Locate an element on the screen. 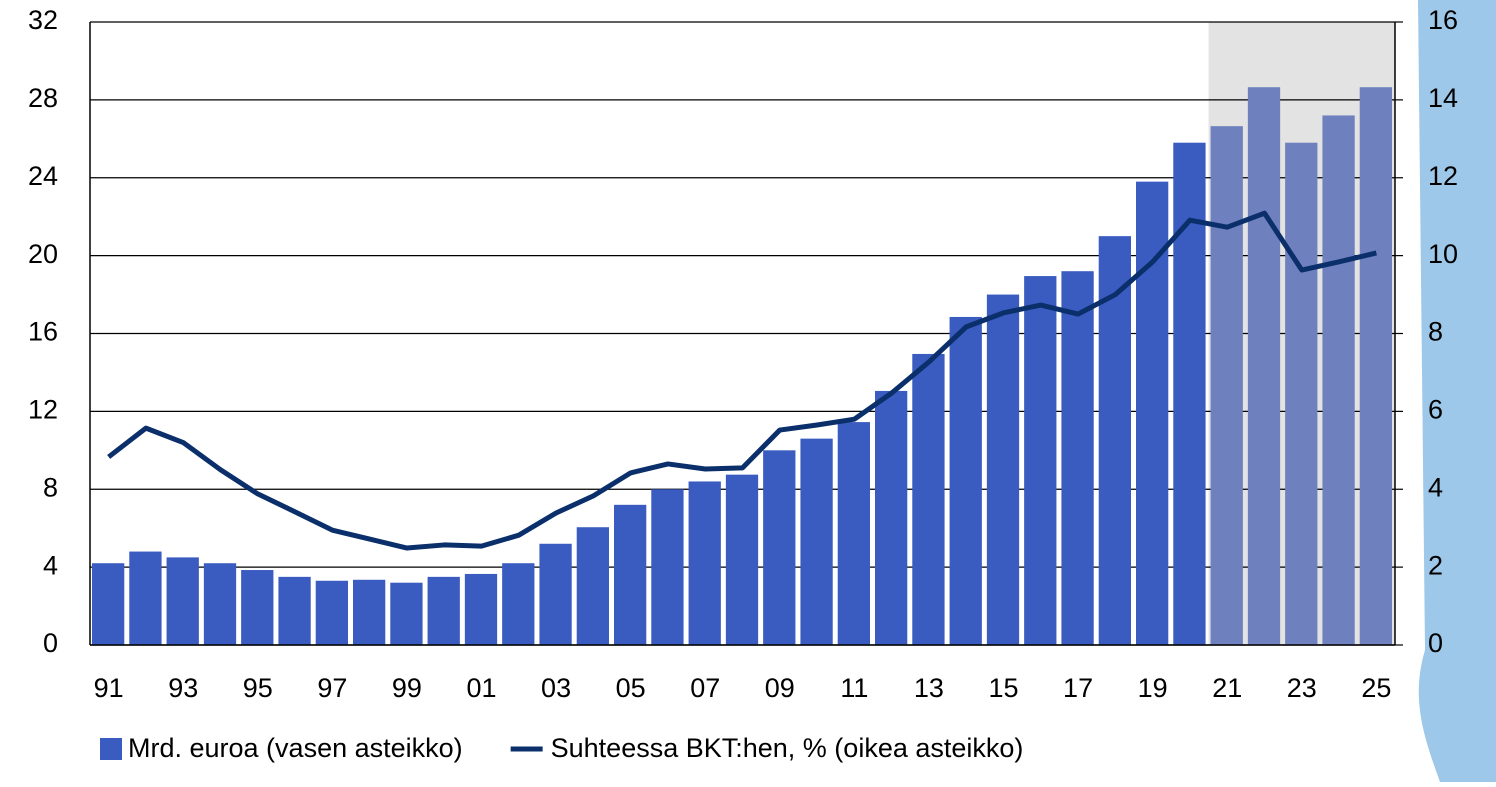  y2-tick-label: 8 is located at coordinates (1435, 332).